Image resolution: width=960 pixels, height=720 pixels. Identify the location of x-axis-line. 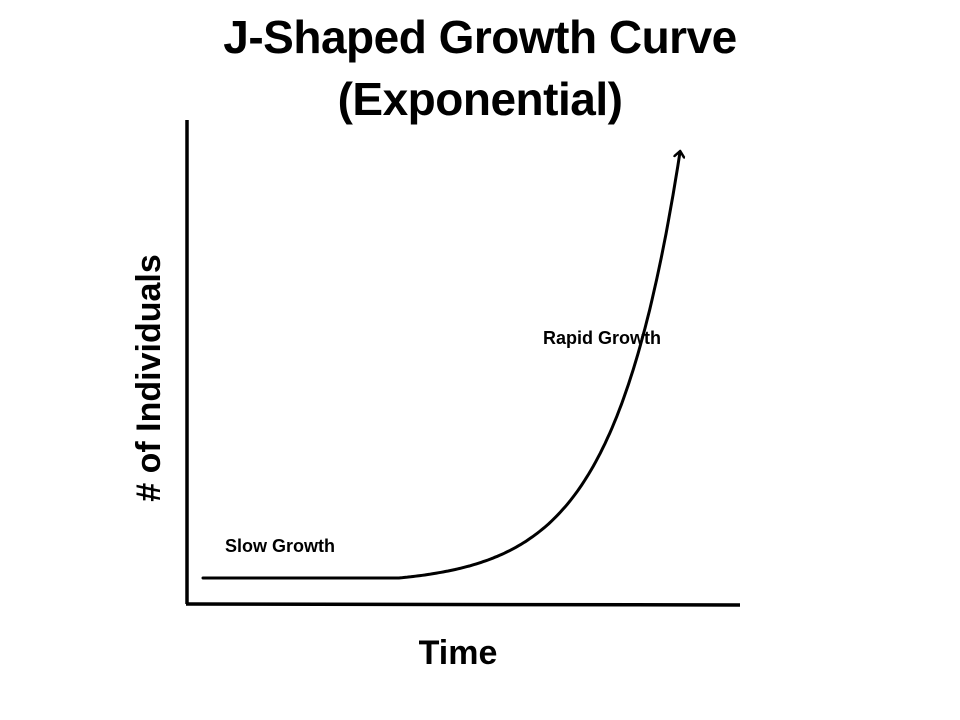
(463, 604).